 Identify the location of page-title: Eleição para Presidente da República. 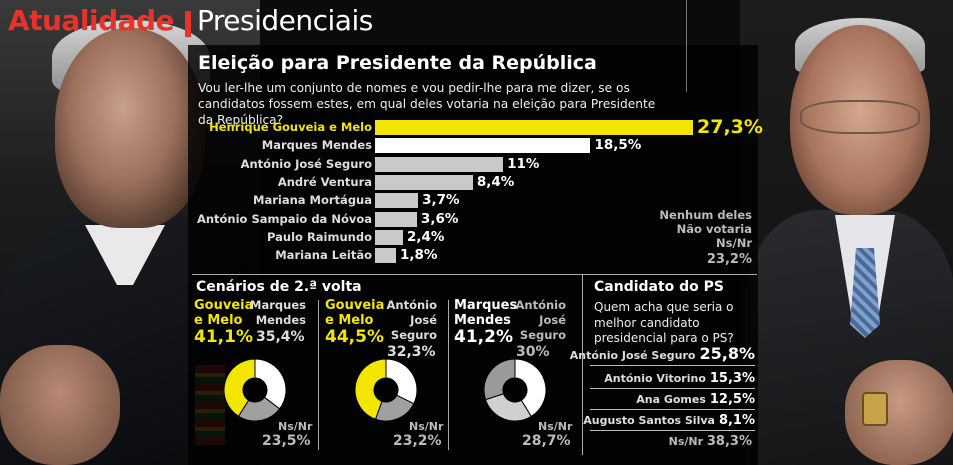
(397, 63).